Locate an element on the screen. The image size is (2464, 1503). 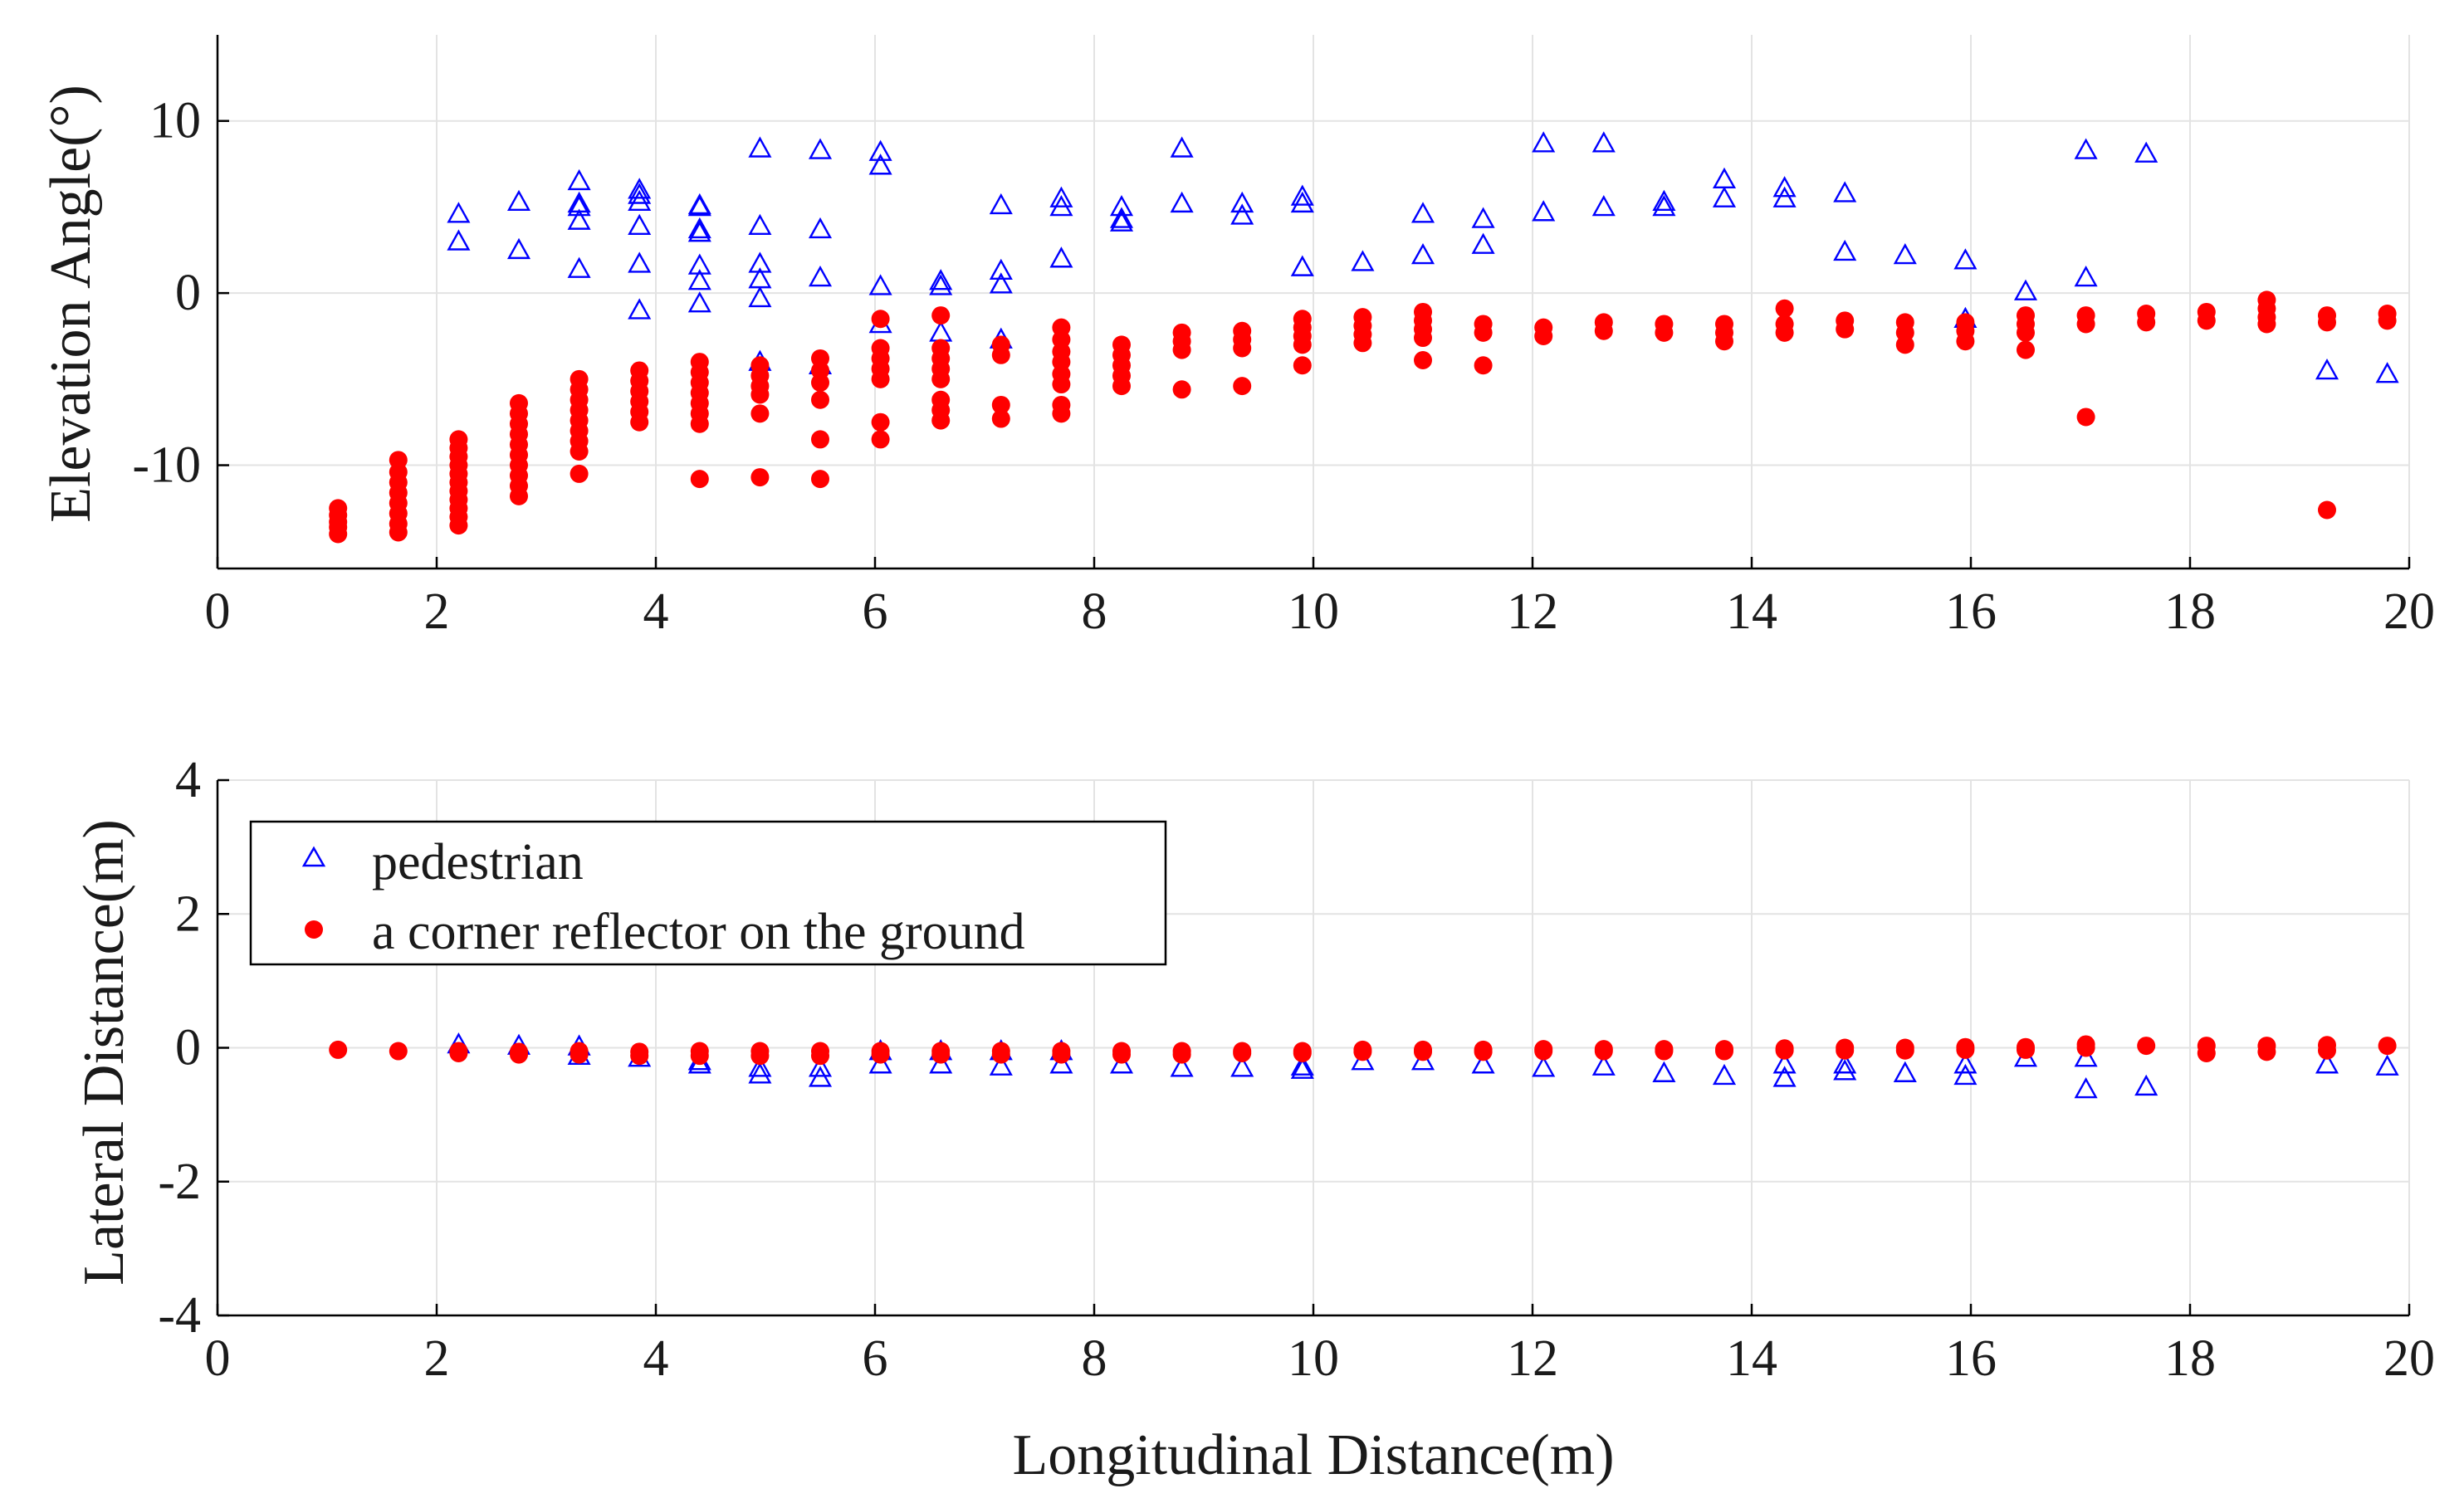
top-x-tick-label: 2 is located at coordinates (437, 611).